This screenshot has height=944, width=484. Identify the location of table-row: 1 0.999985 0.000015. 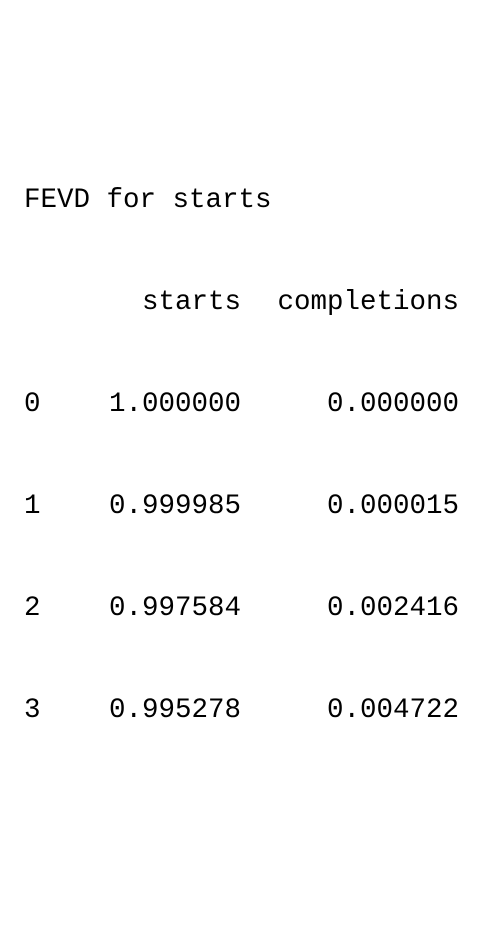
(241, 507).